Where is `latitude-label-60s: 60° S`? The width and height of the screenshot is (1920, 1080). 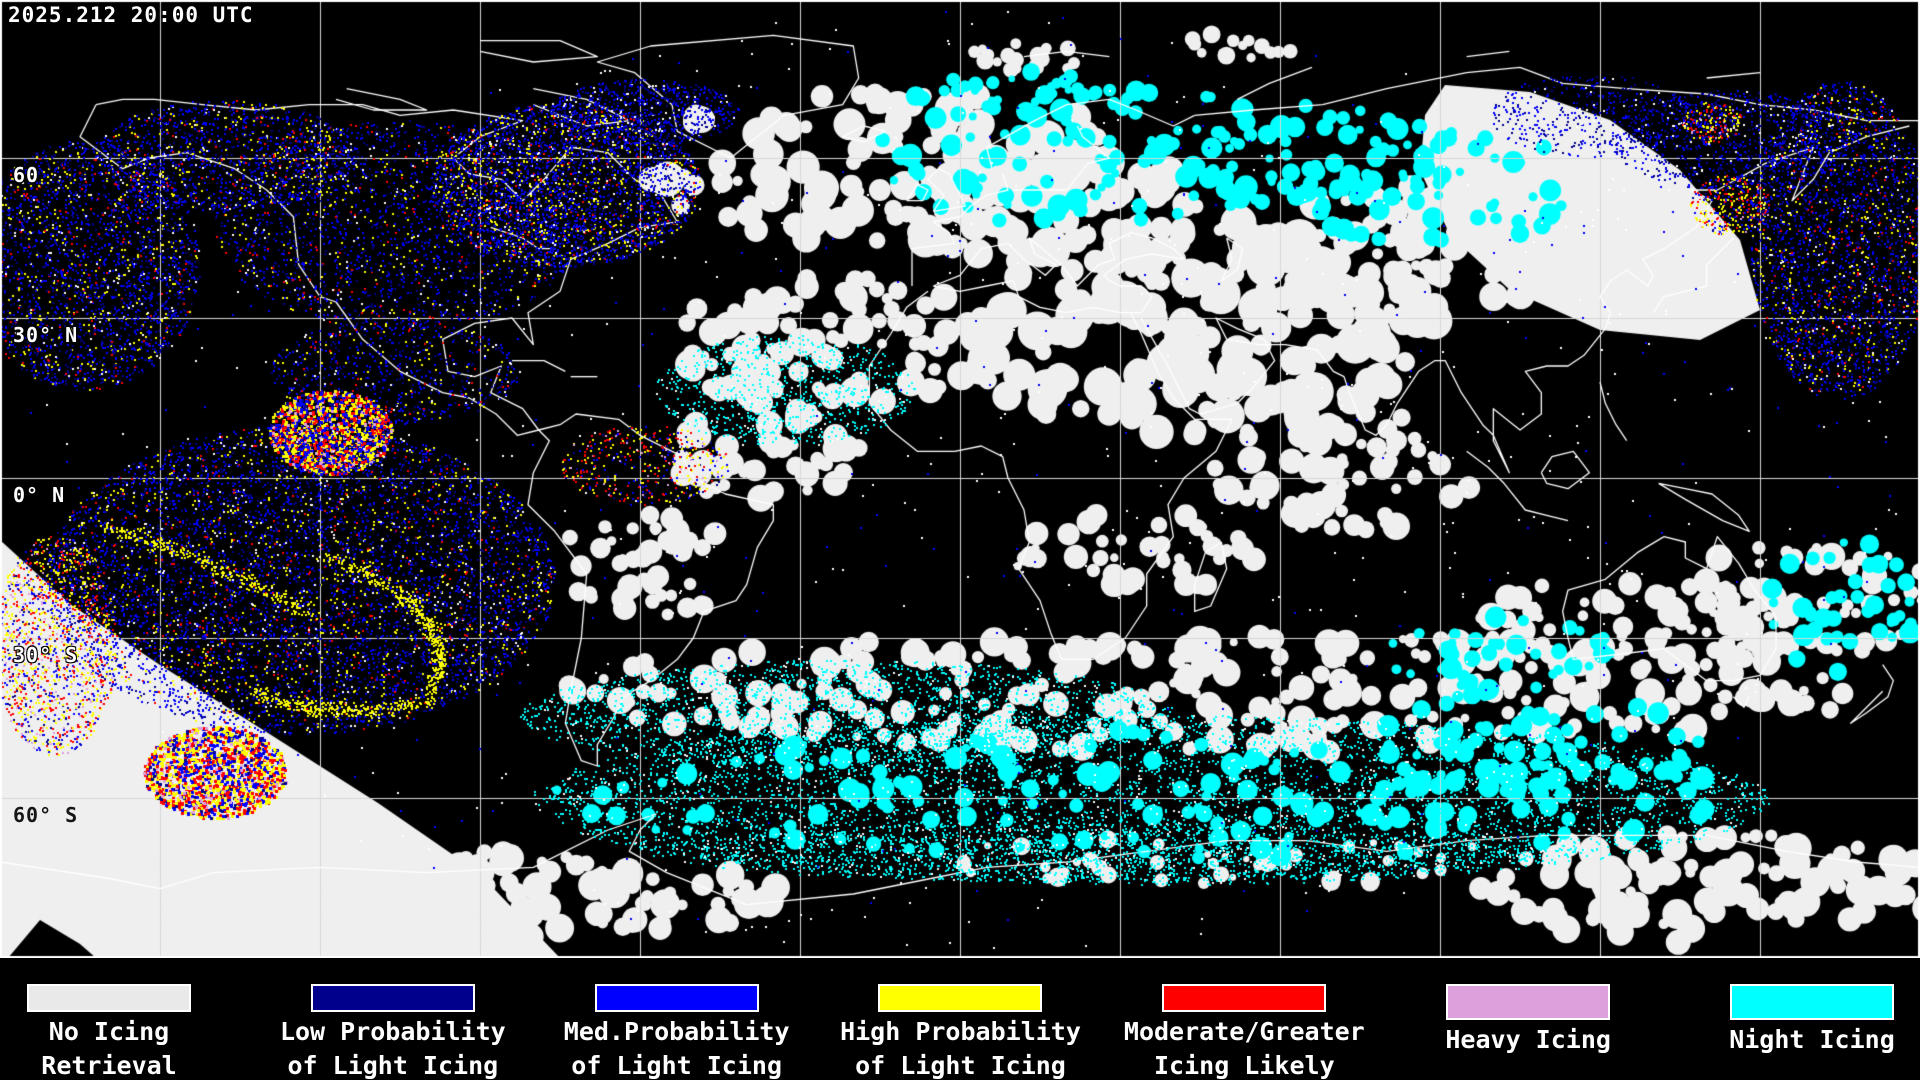
latitude-label-60s: 60° S is located at coordinates (46, 815).